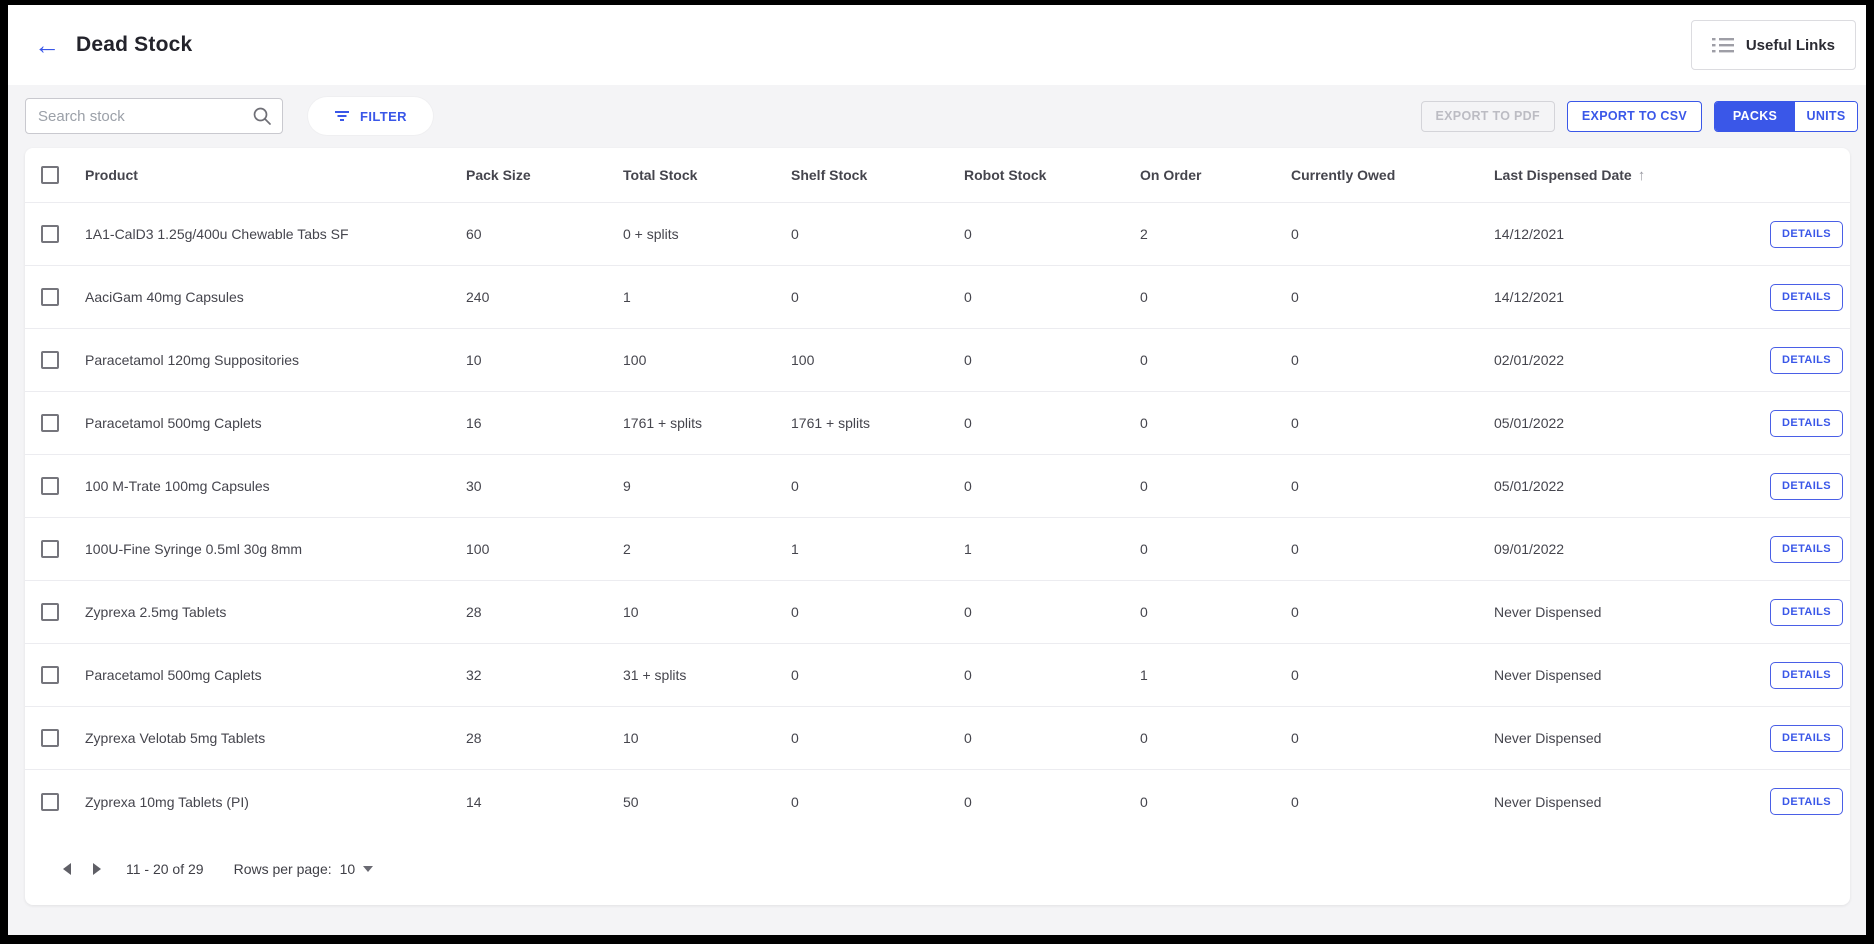 The image size is (1874, 944). Describe the element at coordinates (134, 44) in the screenshot. I see `page-title: Dead Stock` at that location.